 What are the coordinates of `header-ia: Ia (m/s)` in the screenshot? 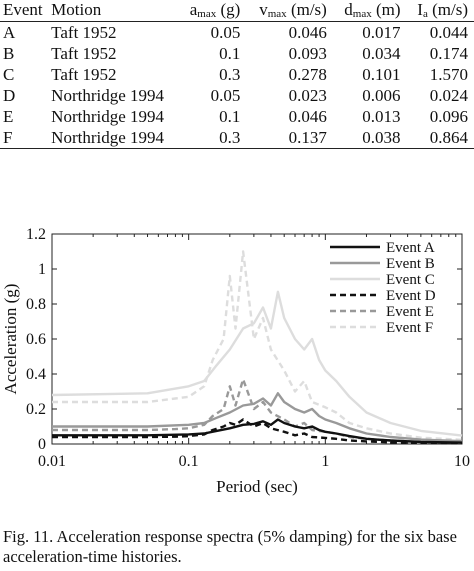 It's located at (442, 10).